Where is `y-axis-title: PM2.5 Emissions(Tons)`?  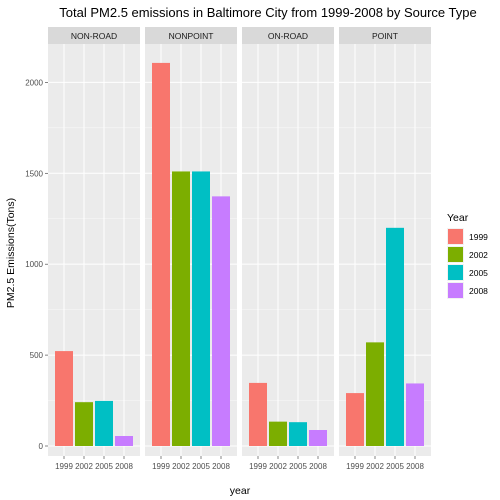
y-axis-title: PM2.5 Emissions(Tons) is located at coordinates (11, 253).